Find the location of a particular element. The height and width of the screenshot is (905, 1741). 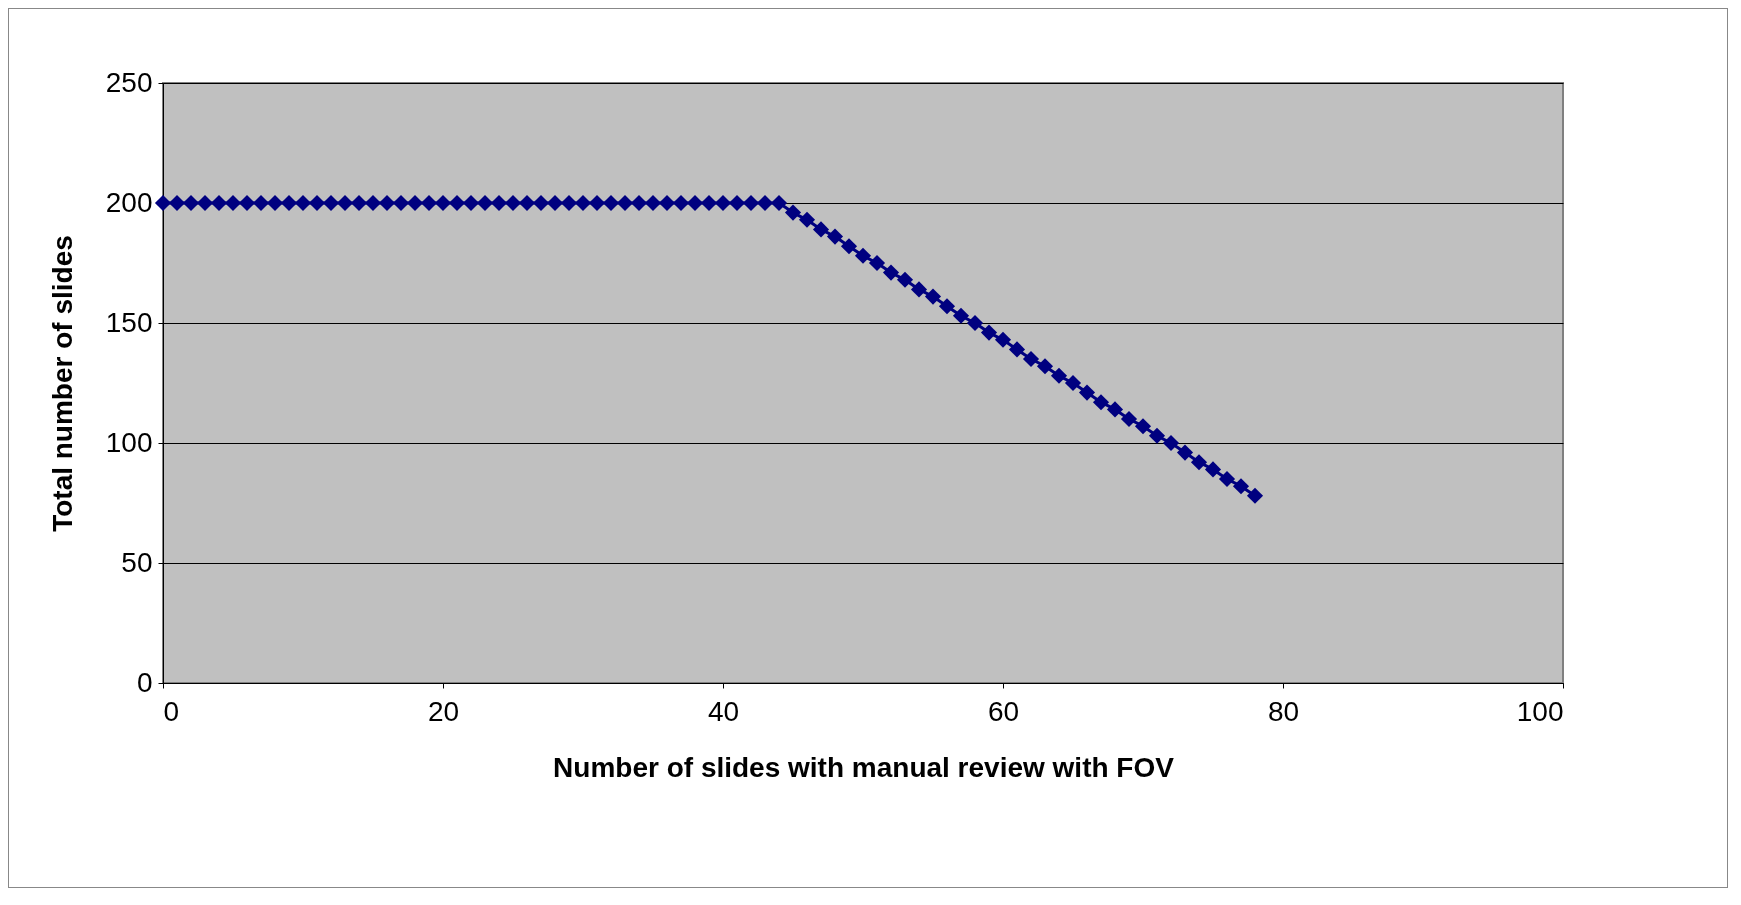

x-tick-label: 0 is located at coordinates (171, 711).